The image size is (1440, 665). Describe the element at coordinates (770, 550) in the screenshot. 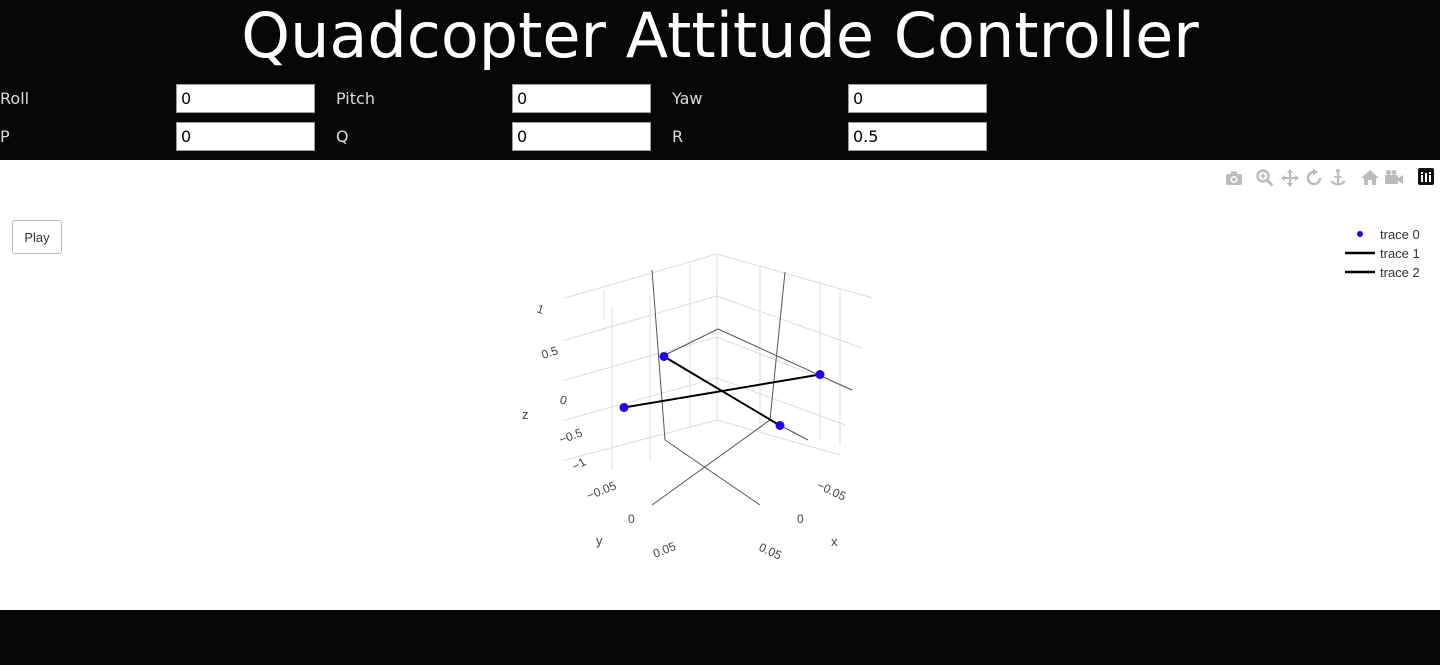

I see `x-tick-label: 0.05` at that location.